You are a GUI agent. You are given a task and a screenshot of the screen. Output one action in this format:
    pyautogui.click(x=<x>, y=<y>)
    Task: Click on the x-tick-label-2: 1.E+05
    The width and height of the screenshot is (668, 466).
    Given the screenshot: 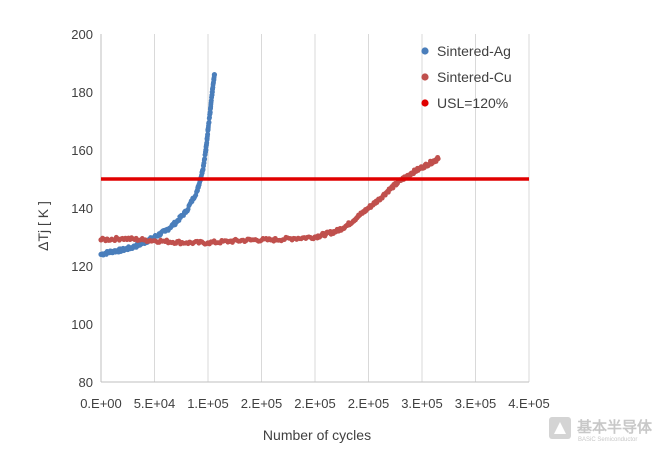 What is the action you would take?
    pyautogui.click(x=208, y=403)
    